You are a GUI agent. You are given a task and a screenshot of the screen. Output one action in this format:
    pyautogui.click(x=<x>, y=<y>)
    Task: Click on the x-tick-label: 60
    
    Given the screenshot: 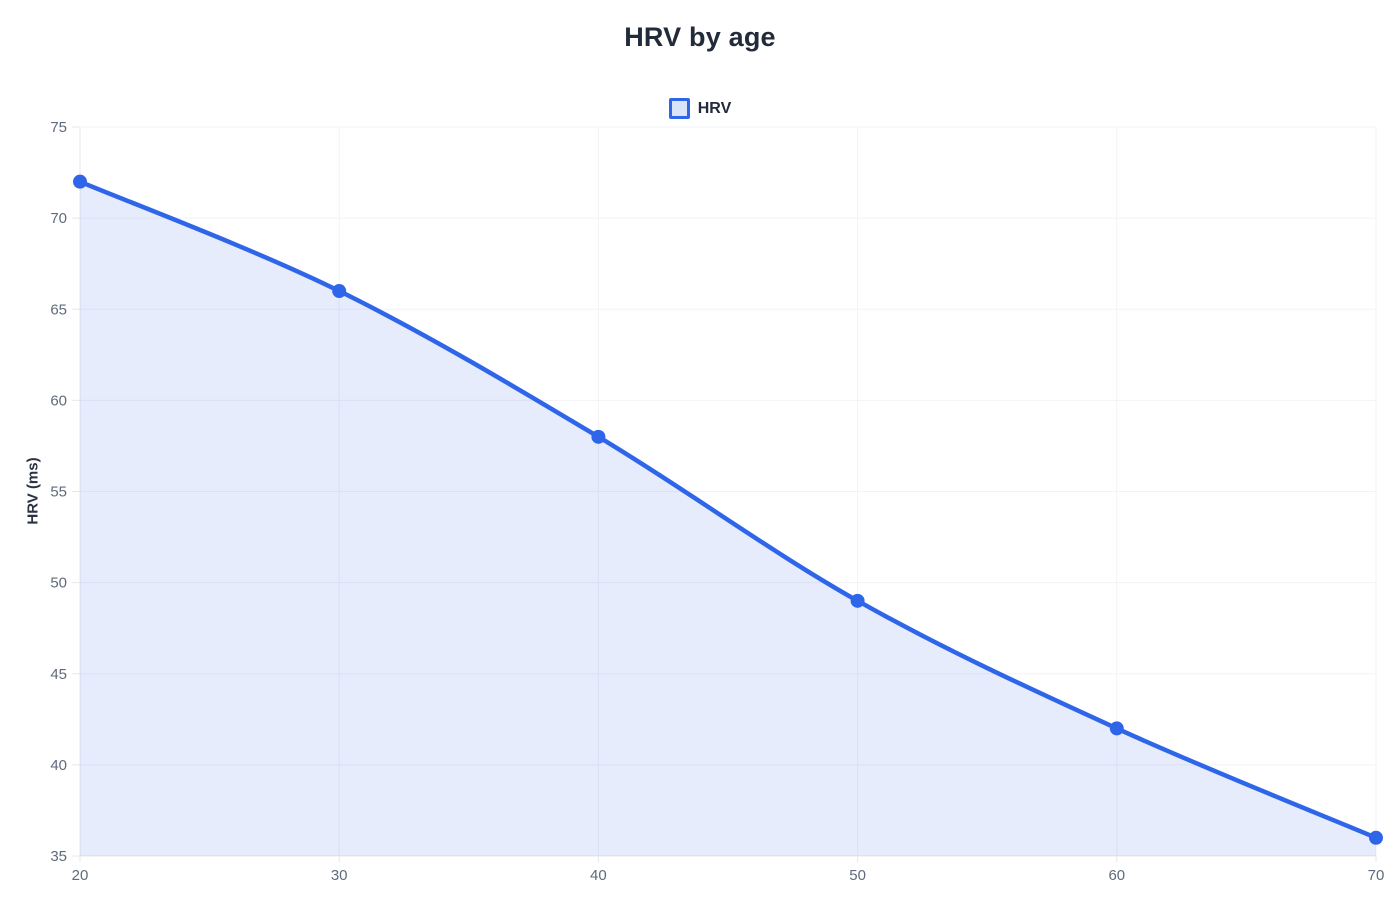 What is the action you would take?
    pyautogui.click(x=1116, y=875)
    